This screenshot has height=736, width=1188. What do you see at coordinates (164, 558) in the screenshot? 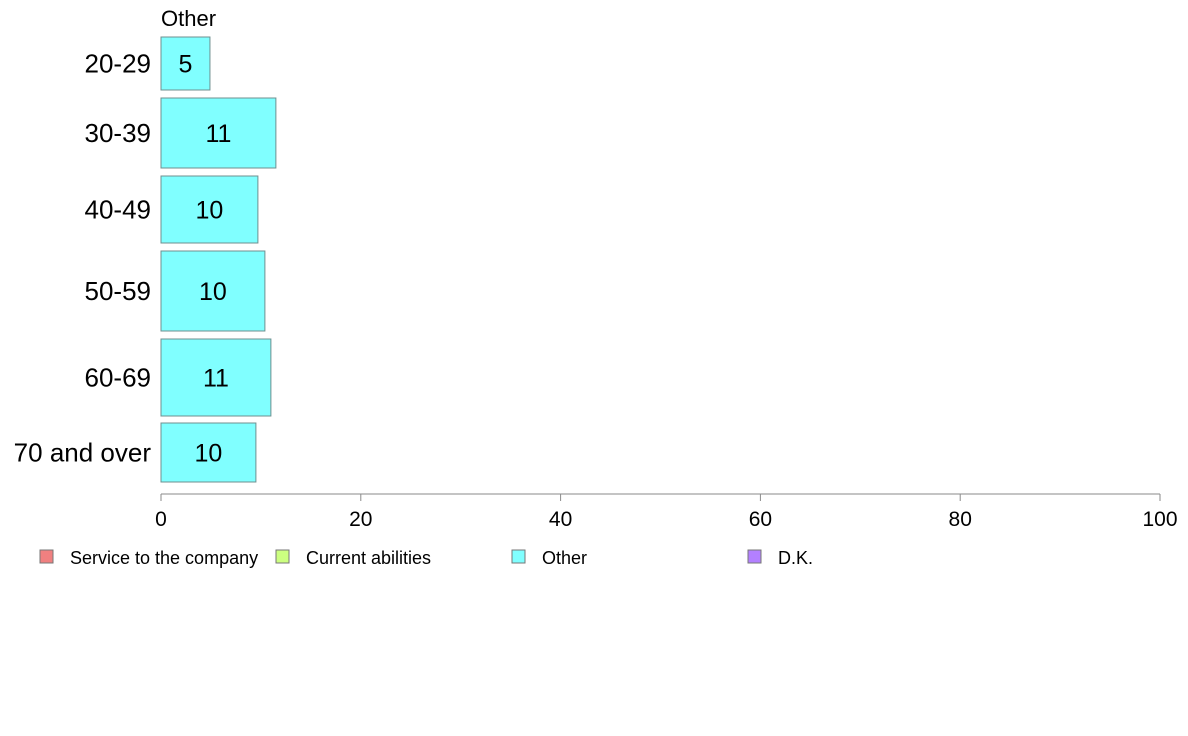
I see `legend-label: Service to the company` at bounding box center [164, 558].